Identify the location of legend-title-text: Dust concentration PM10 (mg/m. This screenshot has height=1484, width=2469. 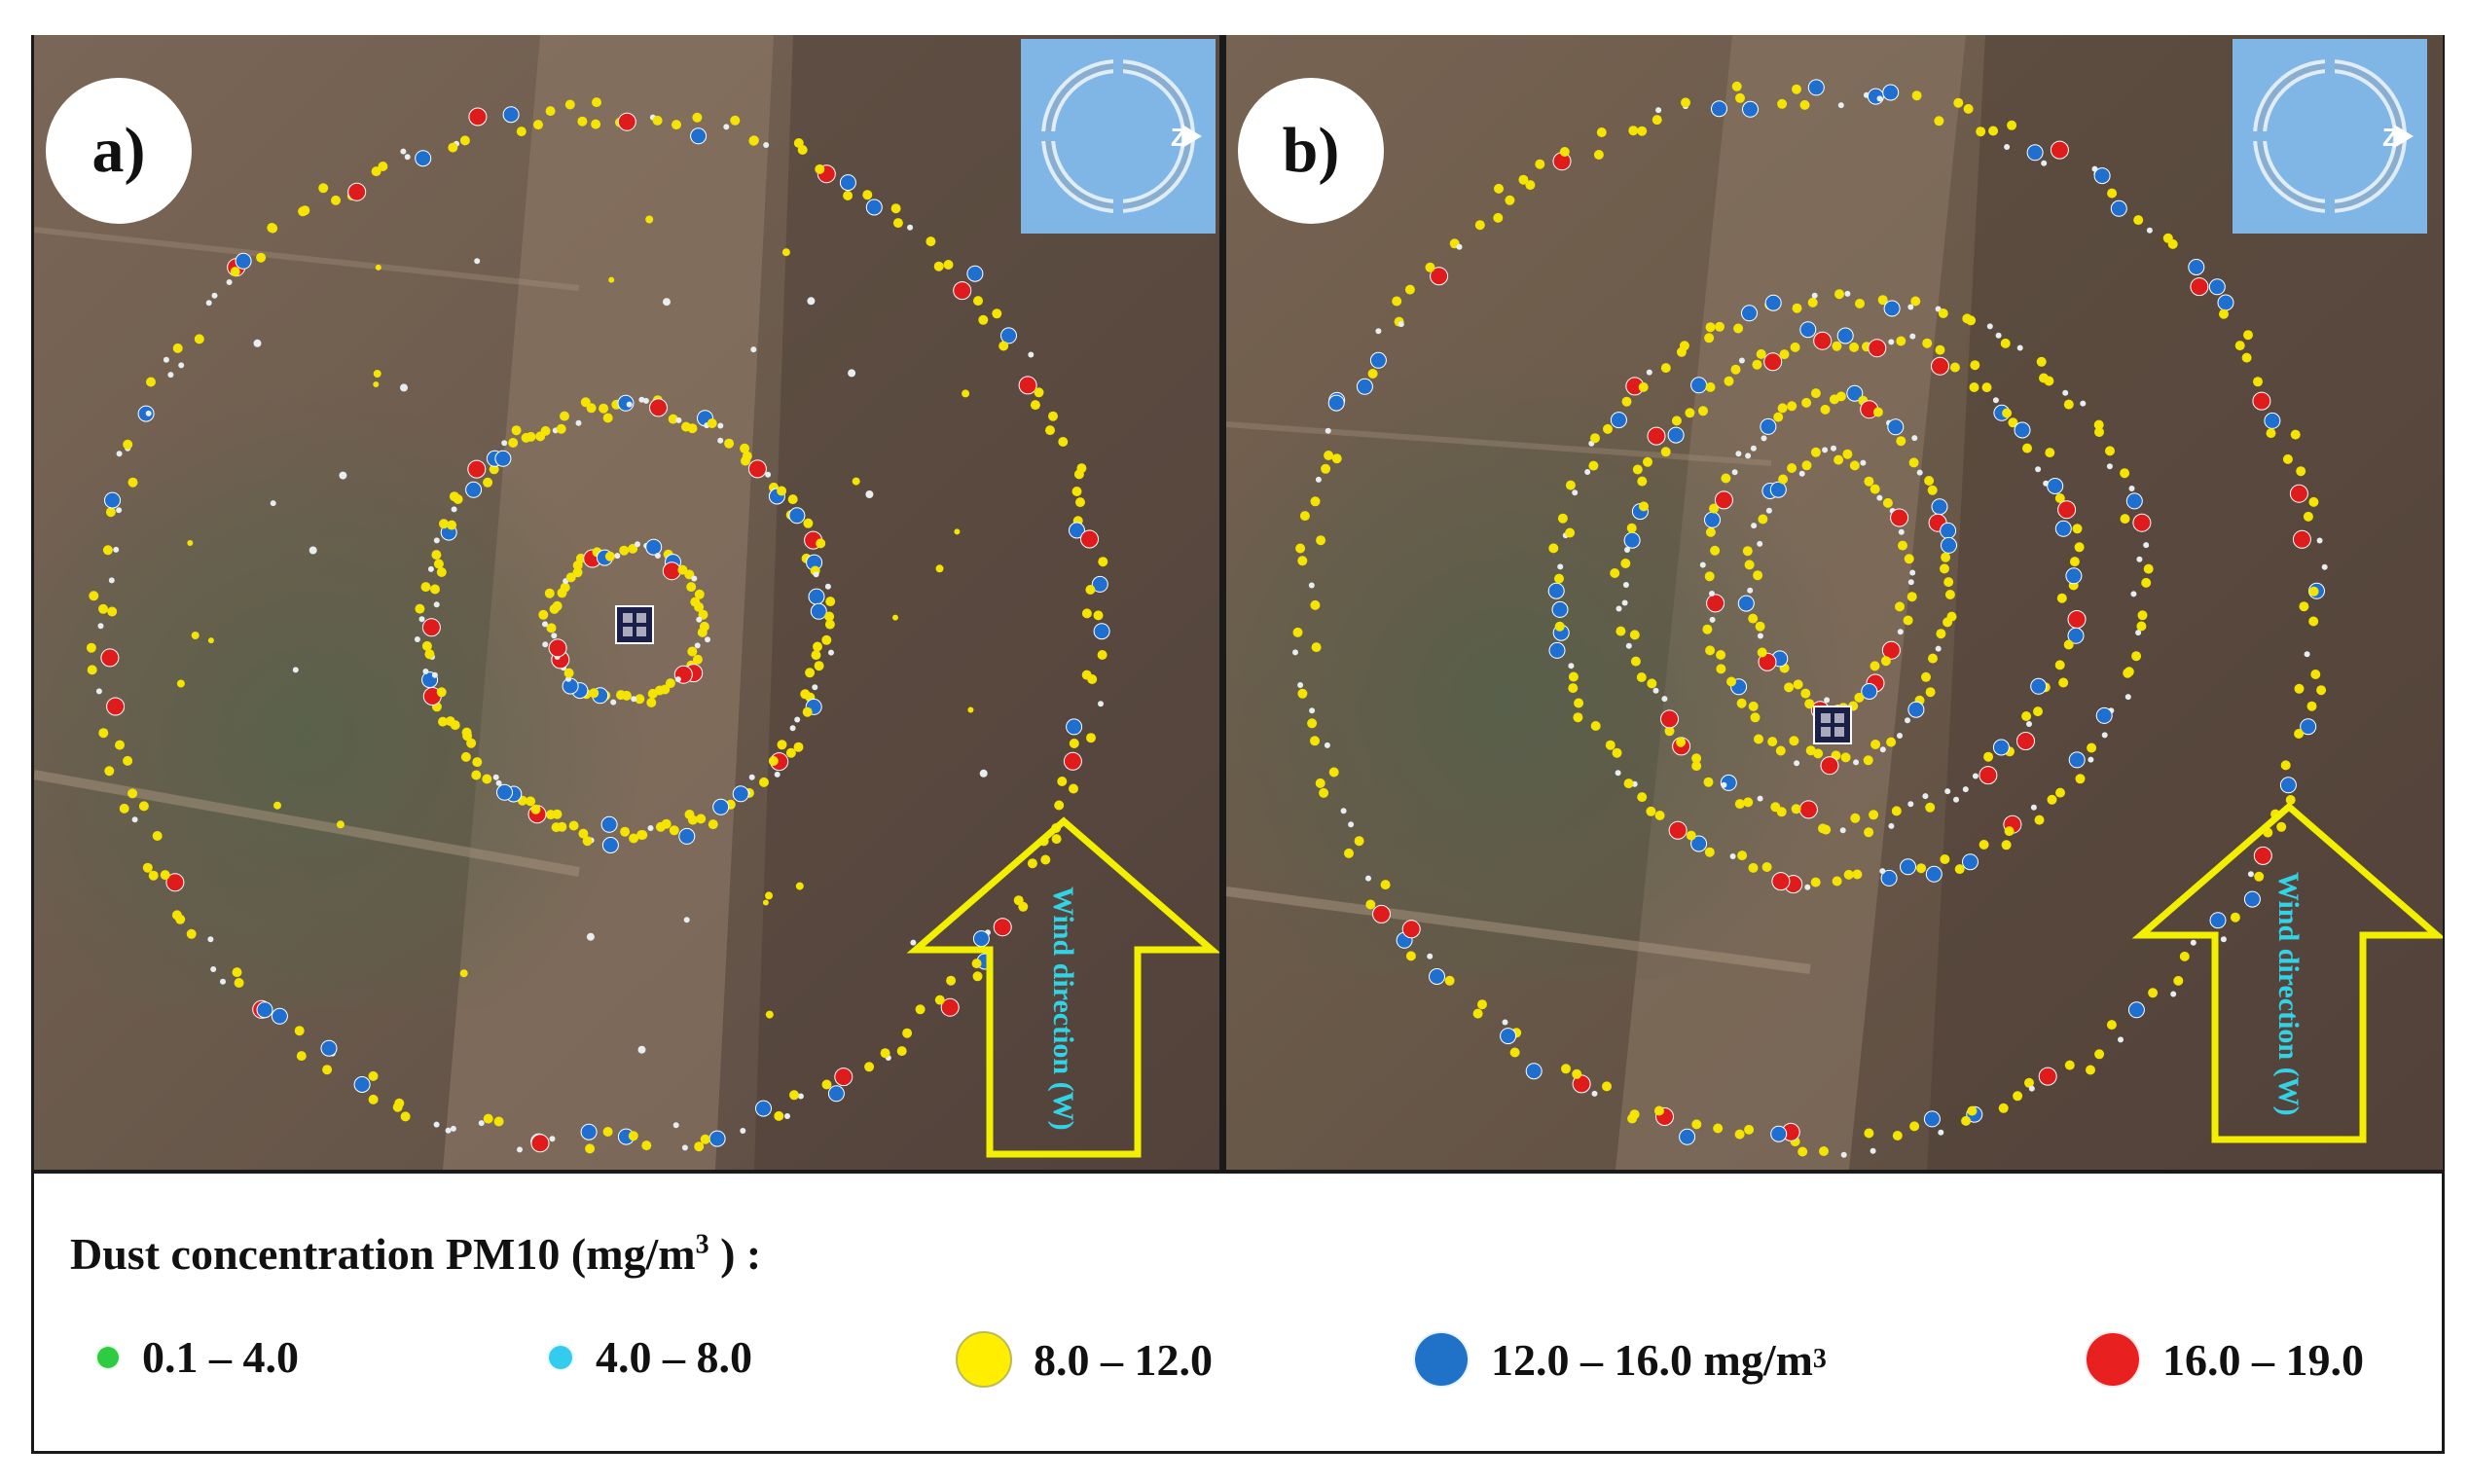
(383, 1254).